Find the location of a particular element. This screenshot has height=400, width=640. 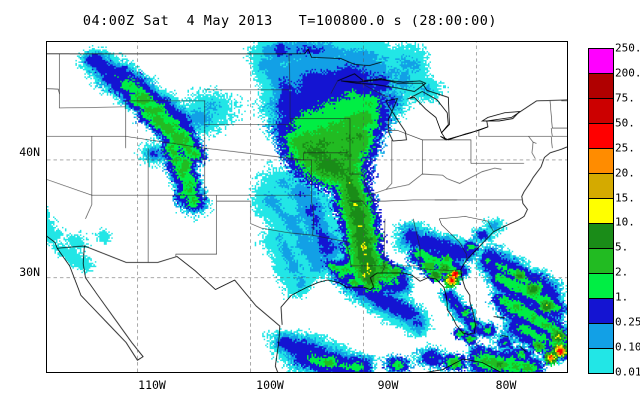

colorbar-tick-0p25: 0.25 is located at coordinates (627, 322).